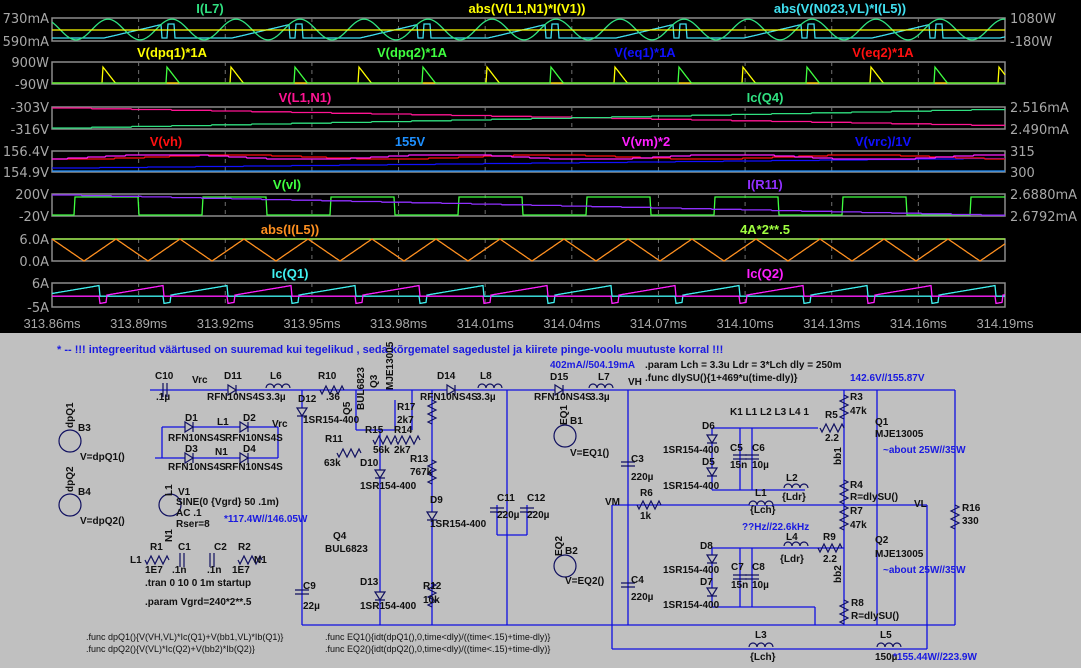  Describe the element at coordinates (184, 547) in the screenshot. I see `component-label-c1: C1` at that location.